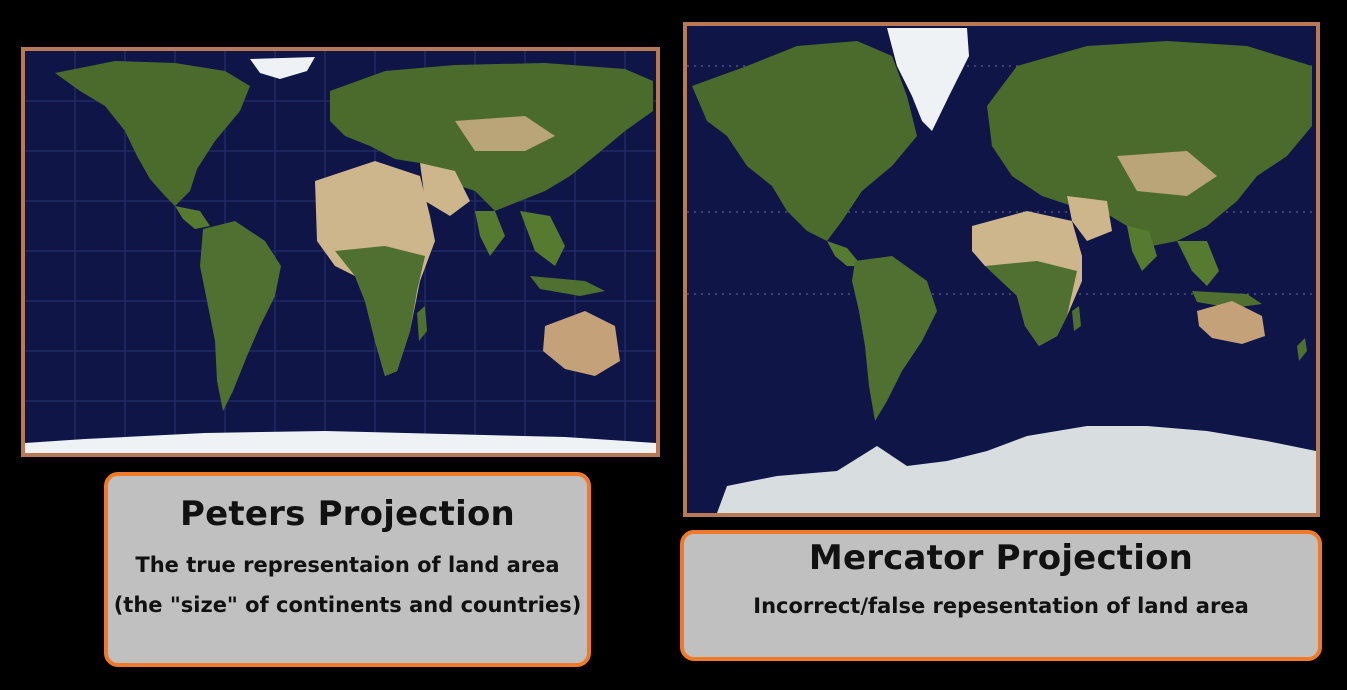 This screenshot has height=690, width=1347. Describe the element at coordinates (1001, 558) in the screenshot. I see `mercator-title: Mercator Projection` at that location.